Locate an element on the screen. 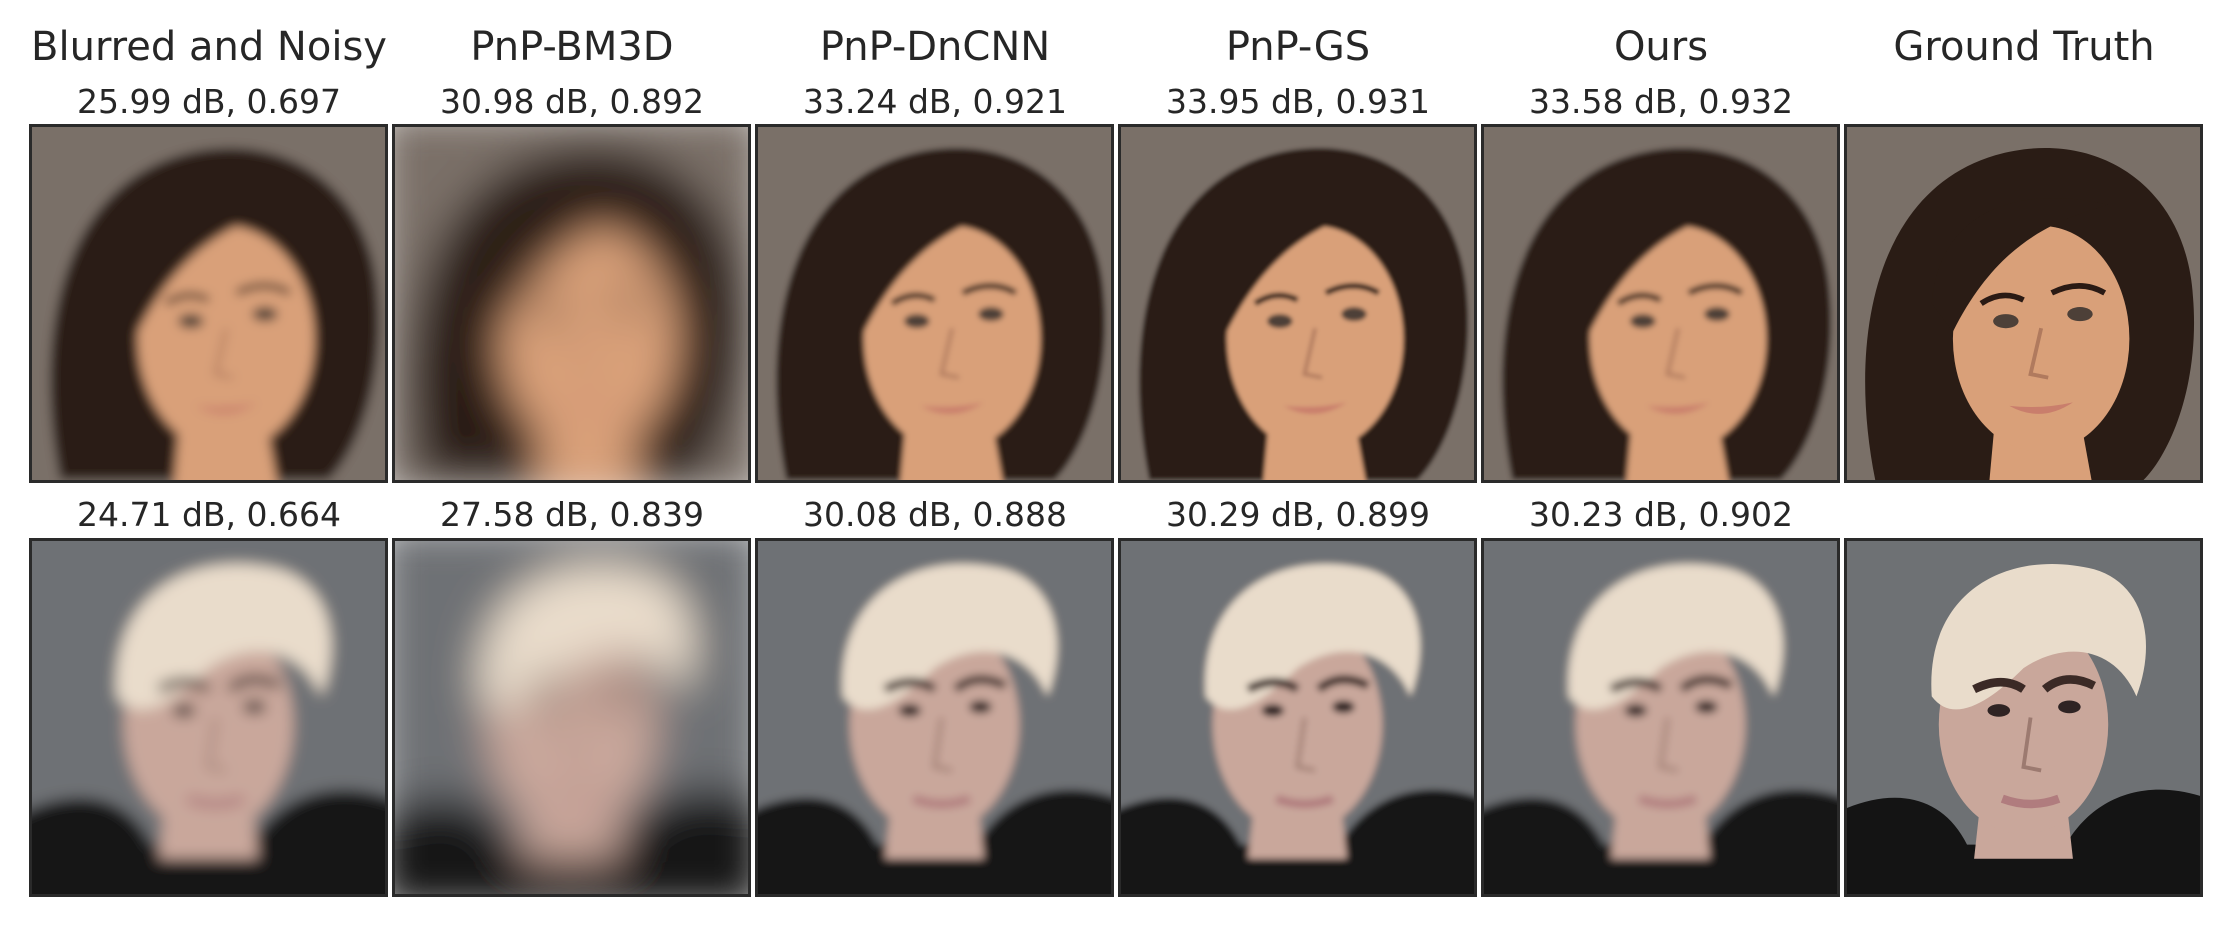  metric-label: 33.95 dB, 0.931 is located at coordinates (1298, 101).